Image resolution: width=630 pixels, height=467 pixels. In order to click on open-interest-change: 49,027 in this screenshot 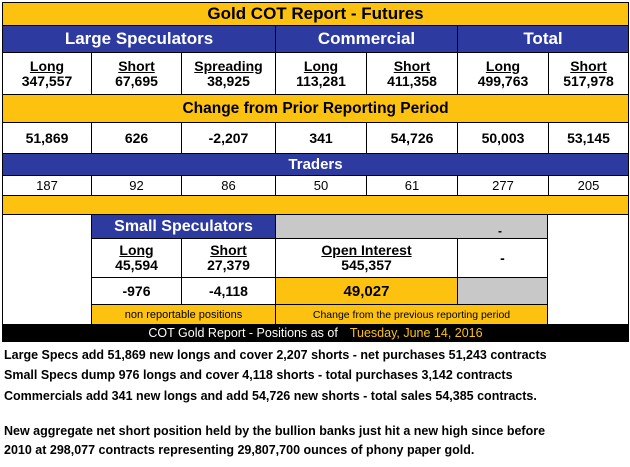, I will do `click(367, 291)`.